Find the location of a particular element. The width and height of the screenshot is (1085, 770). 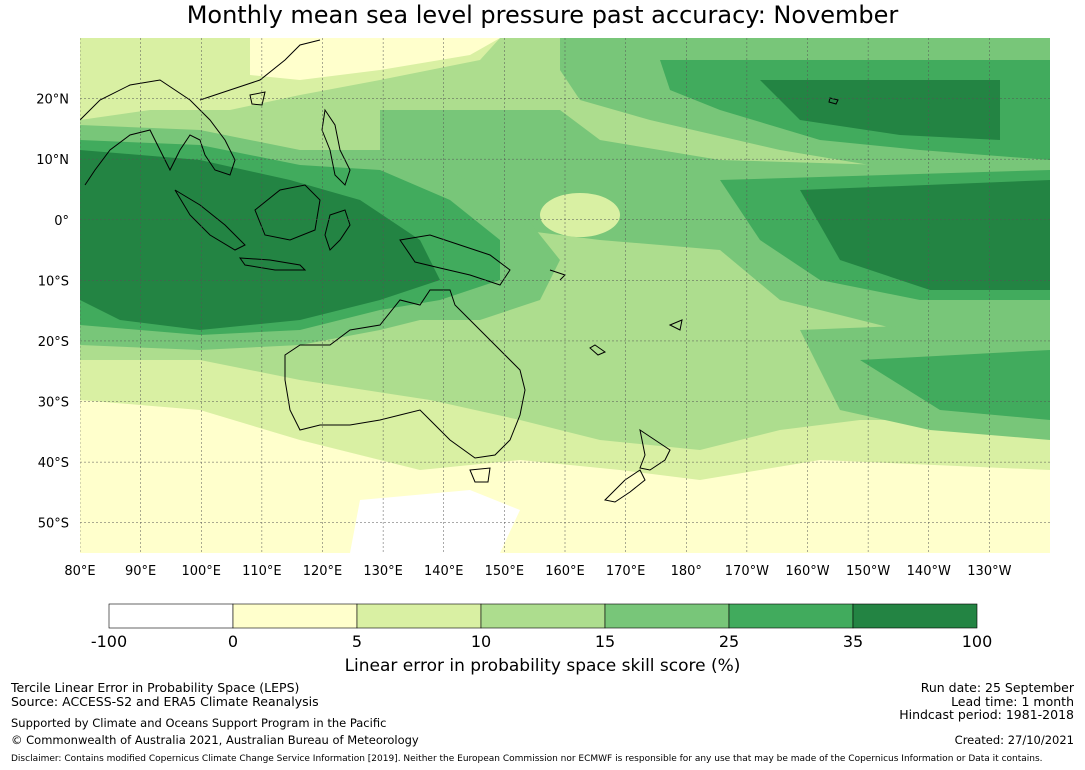

lon-tick-label: 130°E is located at coordinates (383, 571).